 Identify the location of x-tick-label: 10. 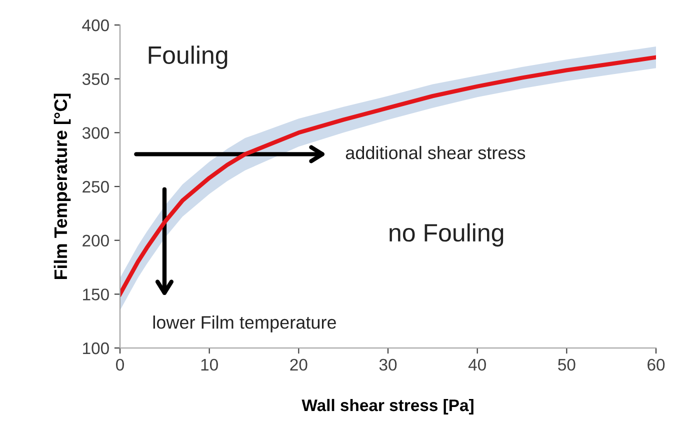
(209, 364).